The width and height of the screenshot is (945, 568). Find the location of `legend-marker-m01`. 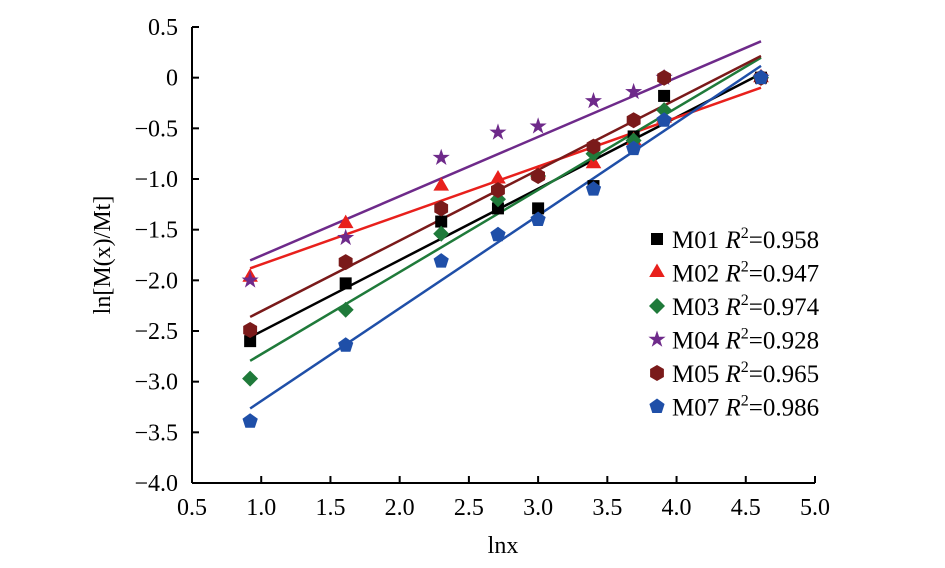

legend-marker-m01 is located at coordinates (657, 239).